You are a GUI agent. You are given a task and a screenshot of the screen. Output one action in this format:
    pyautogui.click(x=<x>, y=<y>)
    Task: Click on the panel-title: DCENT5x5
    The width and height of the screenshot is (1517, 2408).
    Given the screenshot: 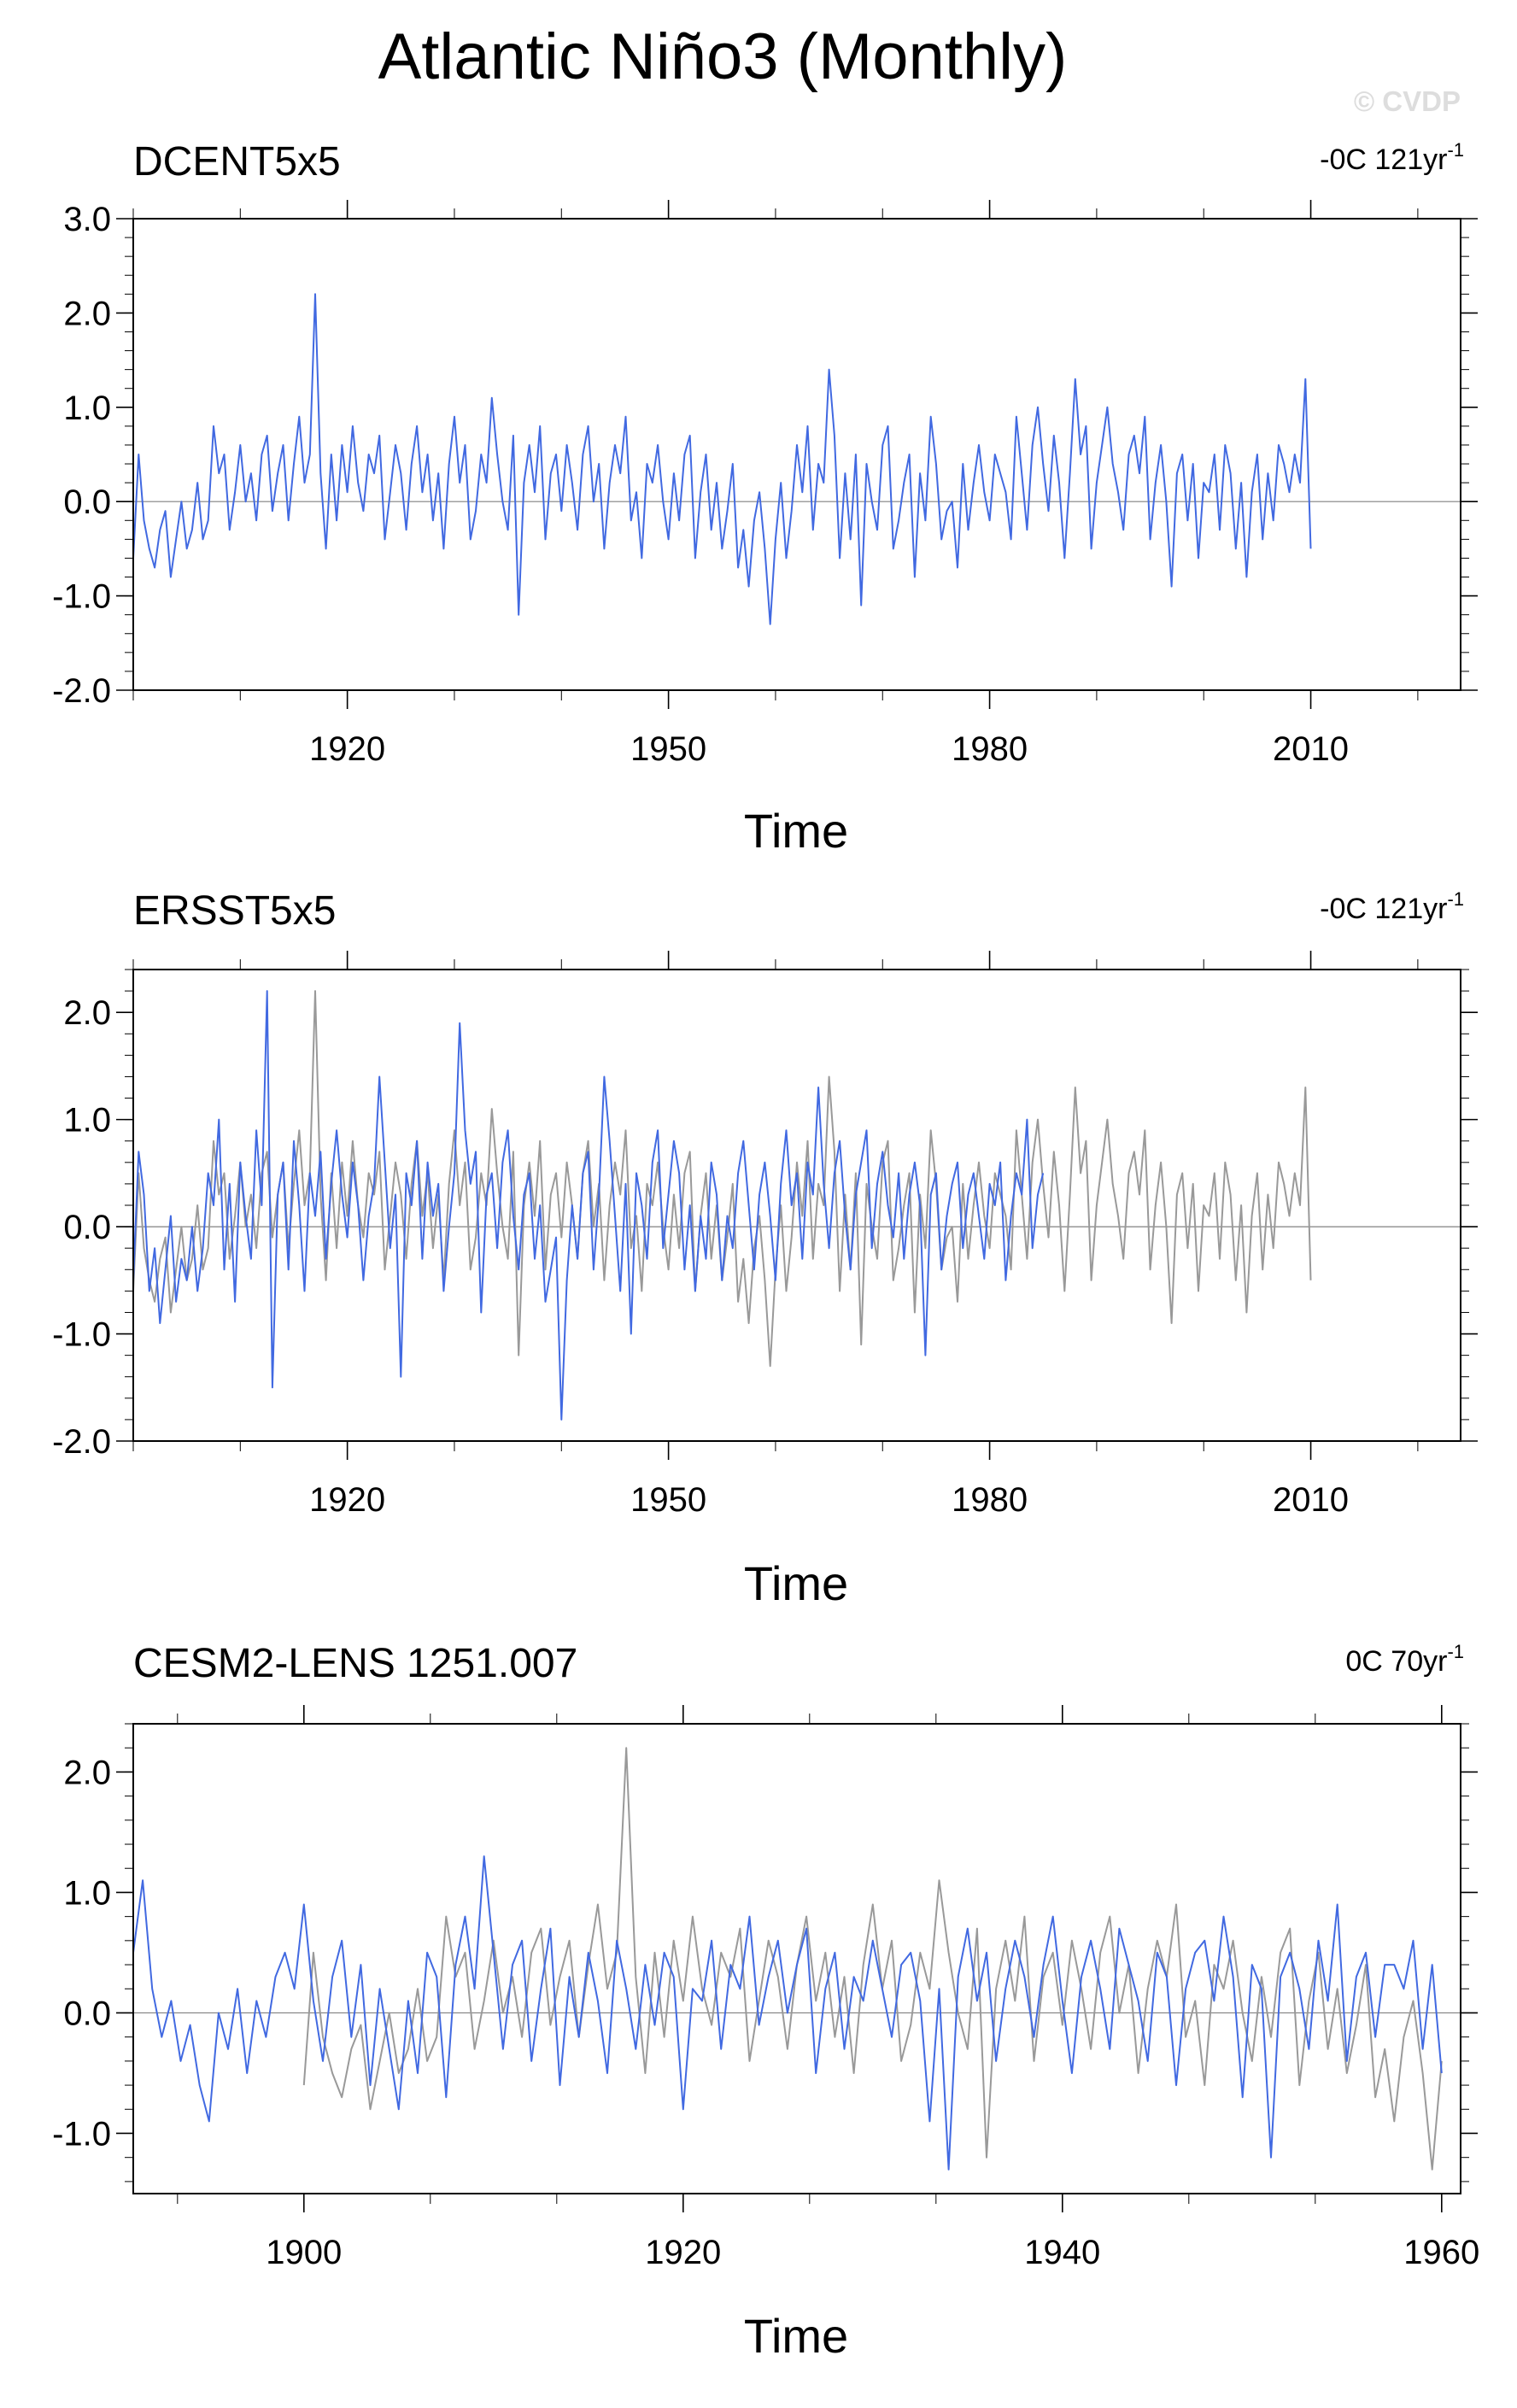 What is the action you would take?
    pyautogui.click(x=237, y=162)
    